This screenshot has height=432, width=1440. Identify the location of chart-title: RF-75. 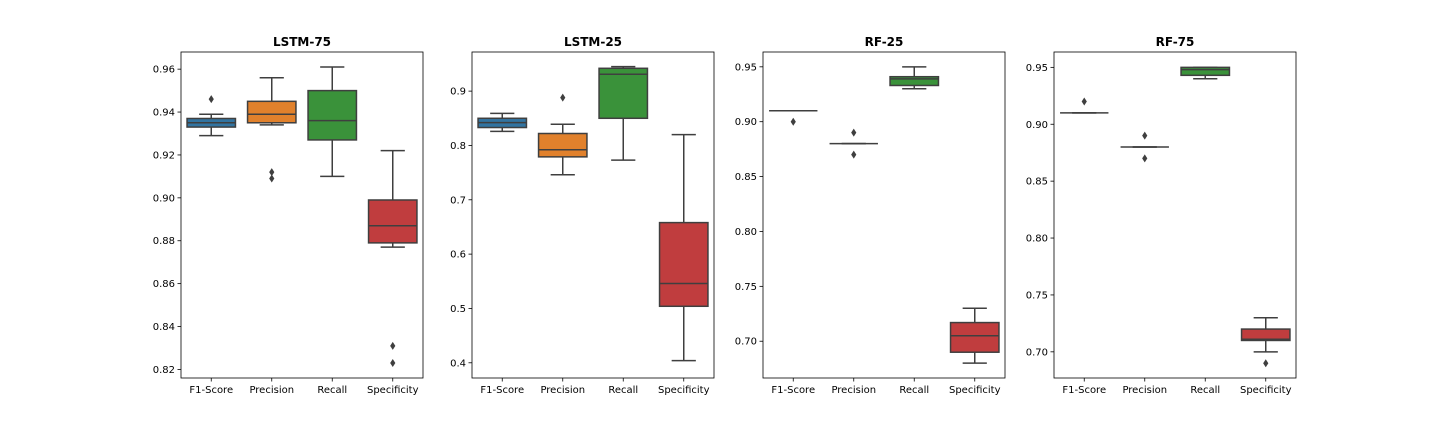
(1175, 42).